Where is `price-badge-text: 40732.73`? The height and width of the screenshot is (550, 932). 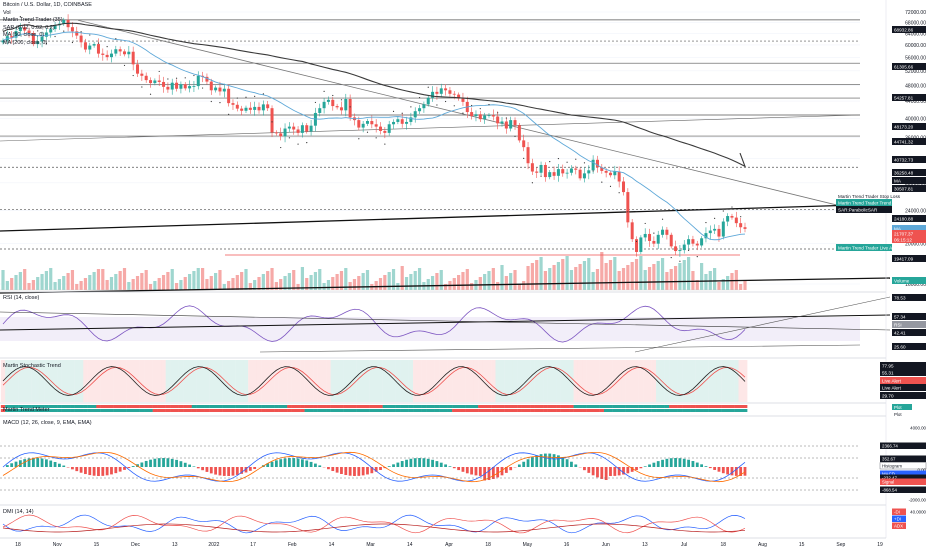 price-badge-text: 40732.73 is located at coordinates (904, 160).